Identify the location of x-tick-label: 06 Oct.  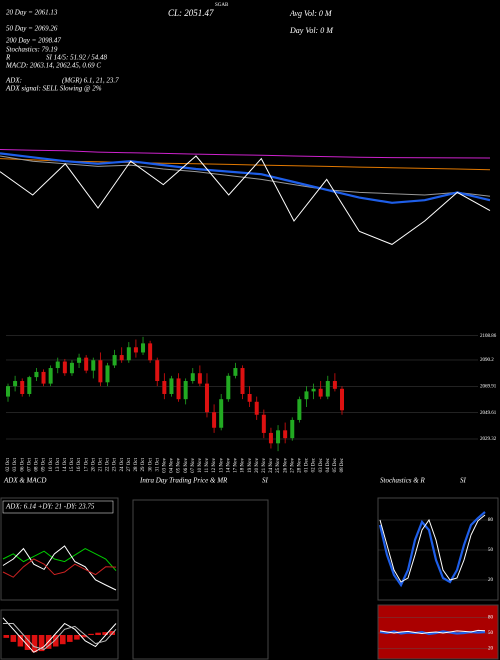
(22, 464).